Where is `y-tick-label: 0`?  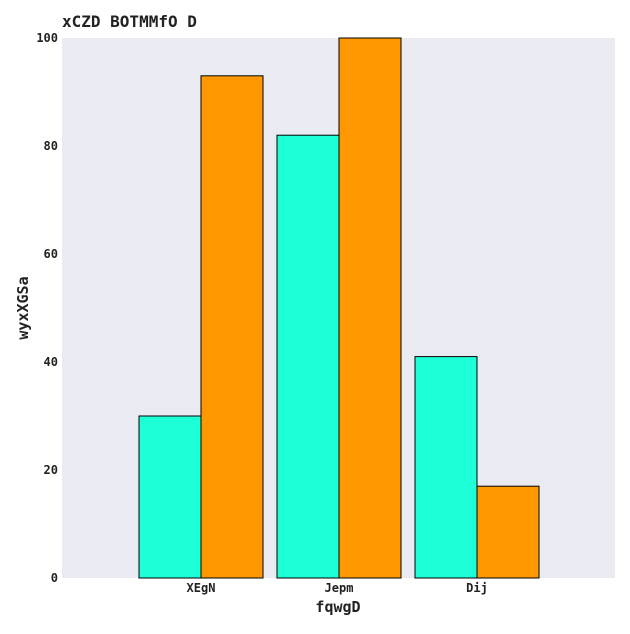
y-tick-label: 0 is located at coordinates (54, 578).